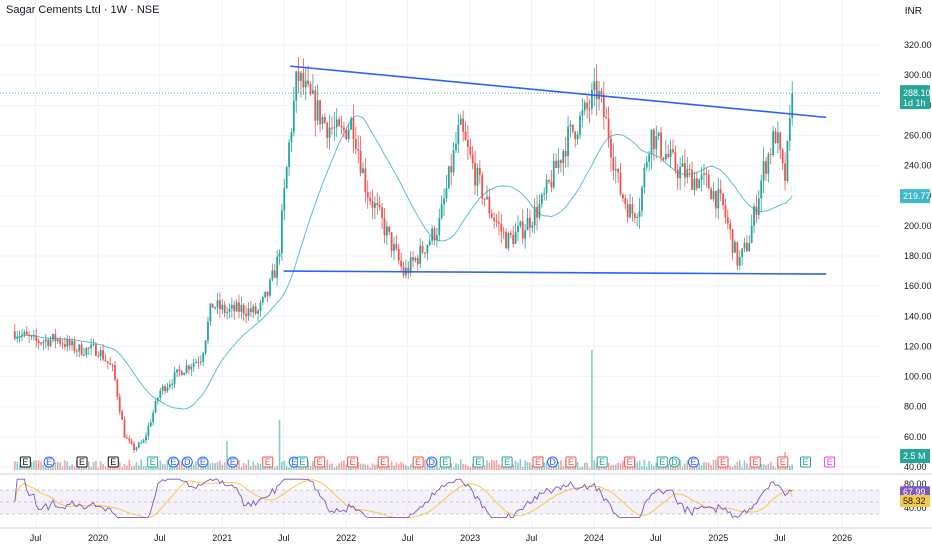 The width and height of the screenshot is (932, 550). Describe the element at coordinates (915, 456) in the screenshot. I see `volume-badge-bg` at that location.